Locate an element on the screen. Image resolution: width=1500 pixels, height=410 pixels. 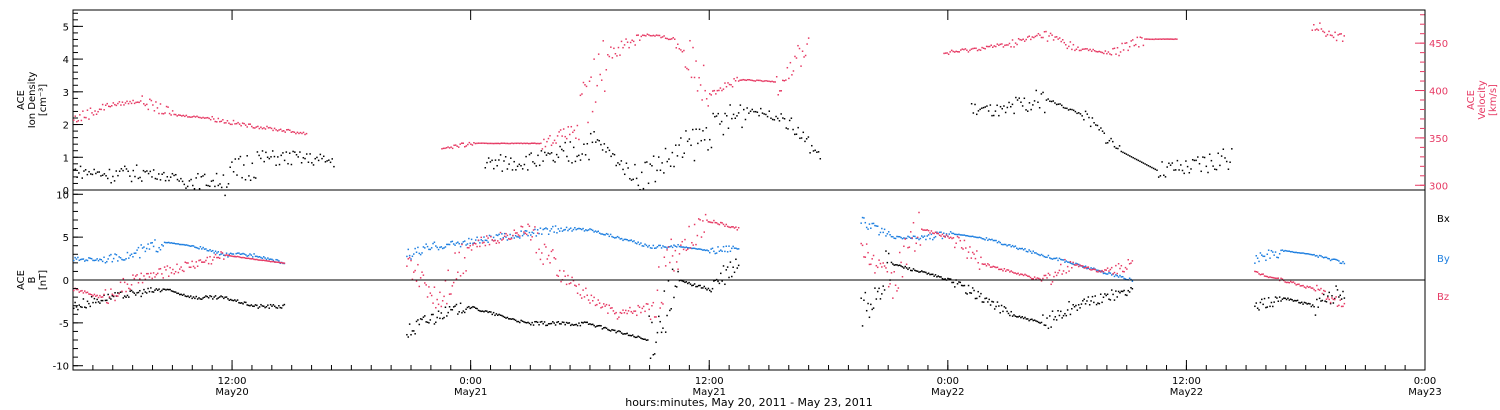
top-ylabel-line3: [cm⁻³] is located at coordinates (43, 100).